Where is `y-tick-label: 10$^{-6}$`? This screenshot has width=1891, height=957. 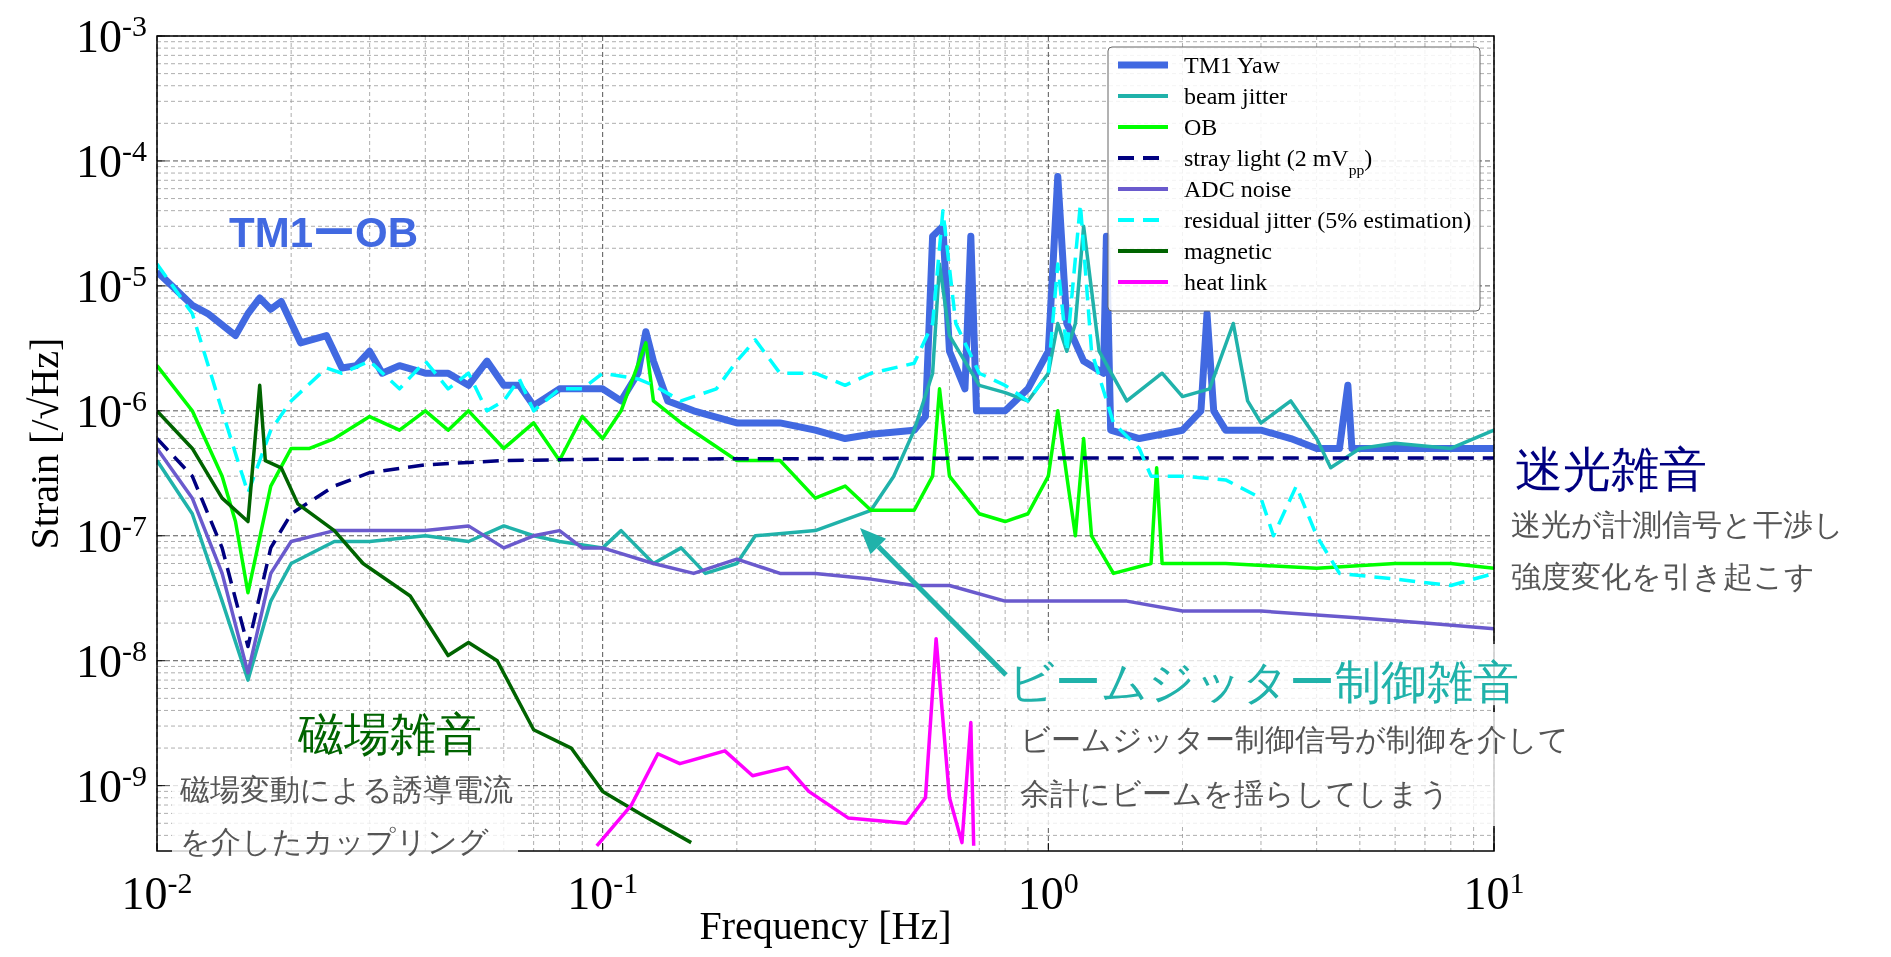
y-tick-label: 10$^{-6}$ is located at coordinates (112, 410).